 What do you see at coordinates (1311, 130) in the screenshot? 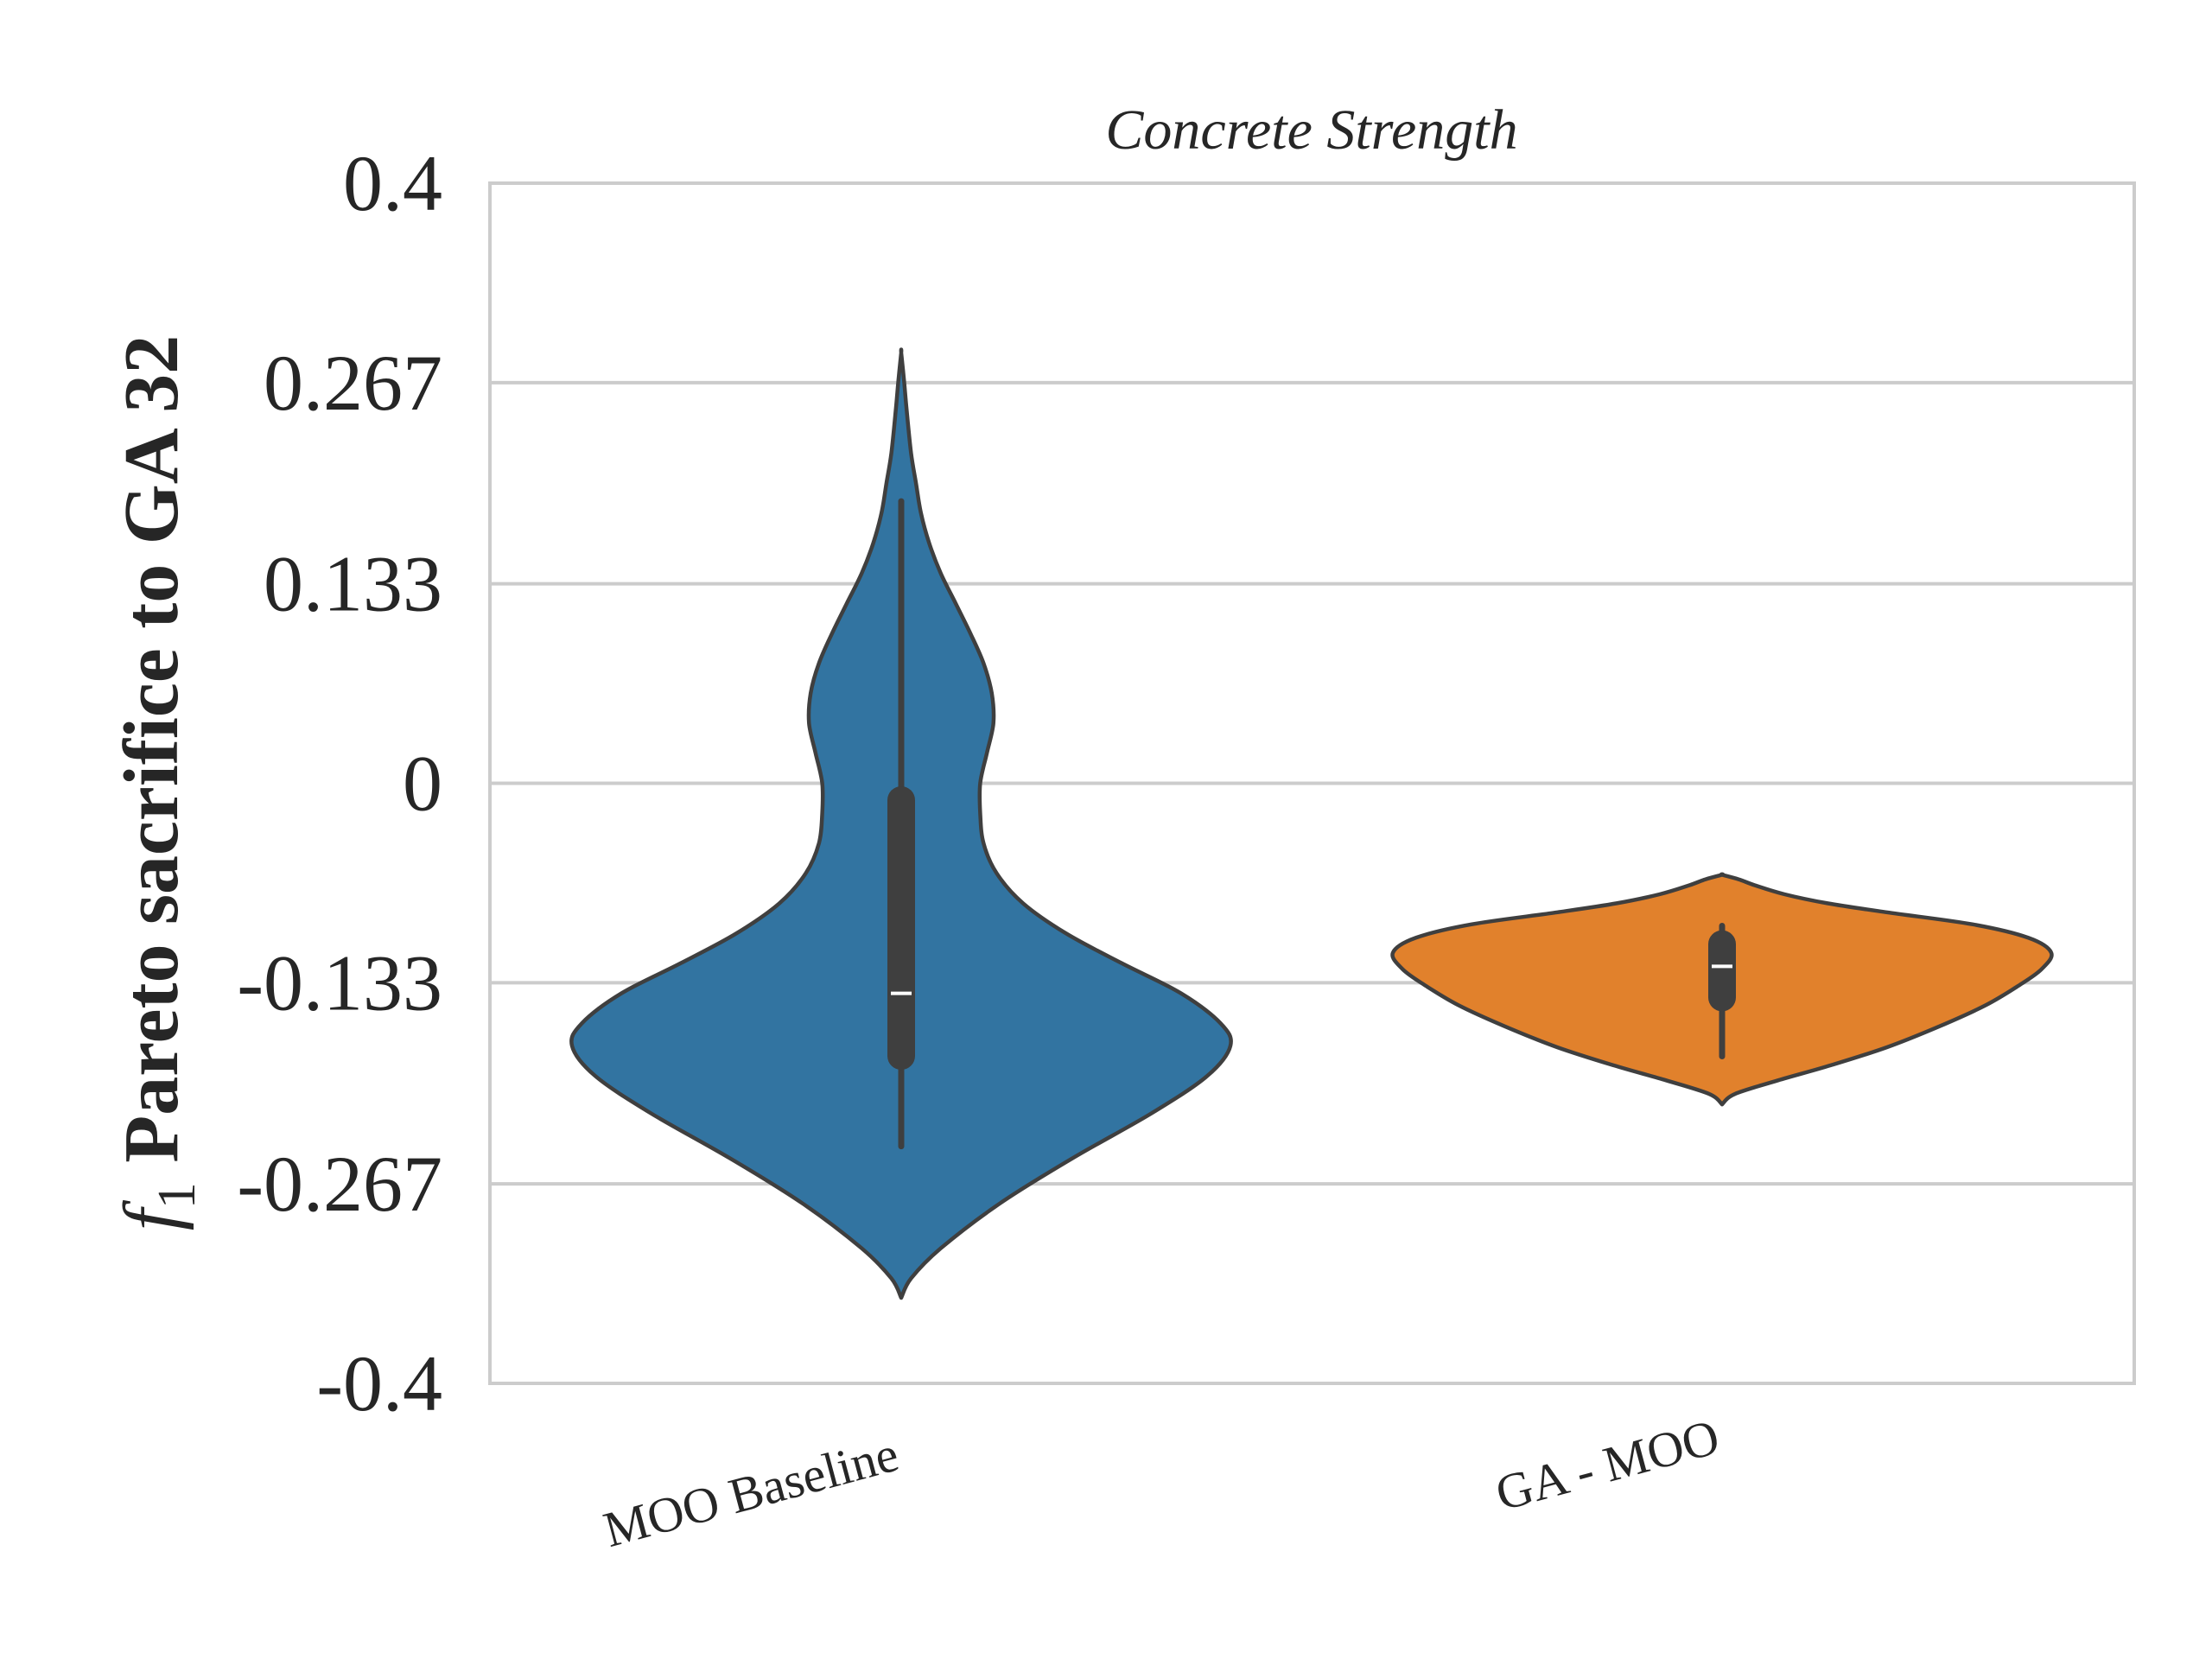
I see `chart-title: Concrete Strength` at bounding box center [1311, 130].